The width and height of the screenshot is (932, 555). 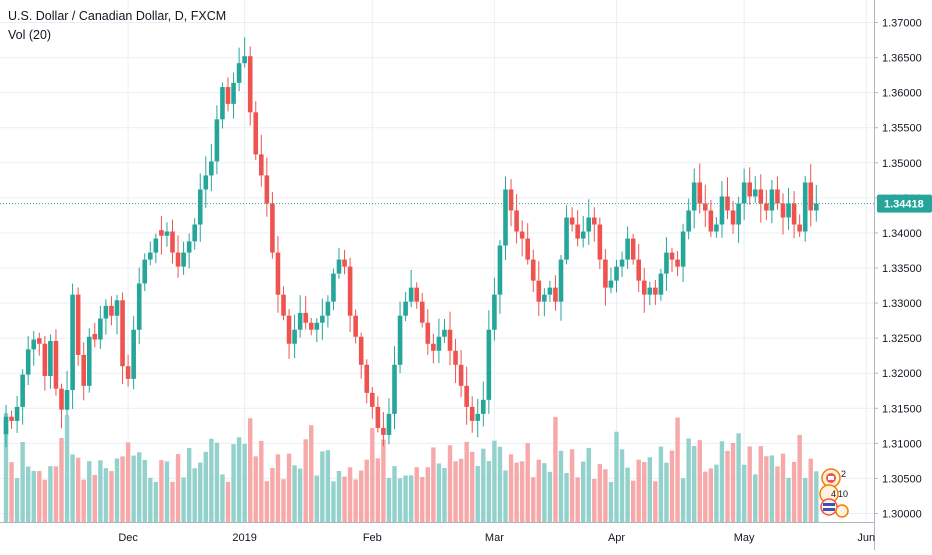 I want to click on events-count-bottom: 4, so click(x=833, y=494).